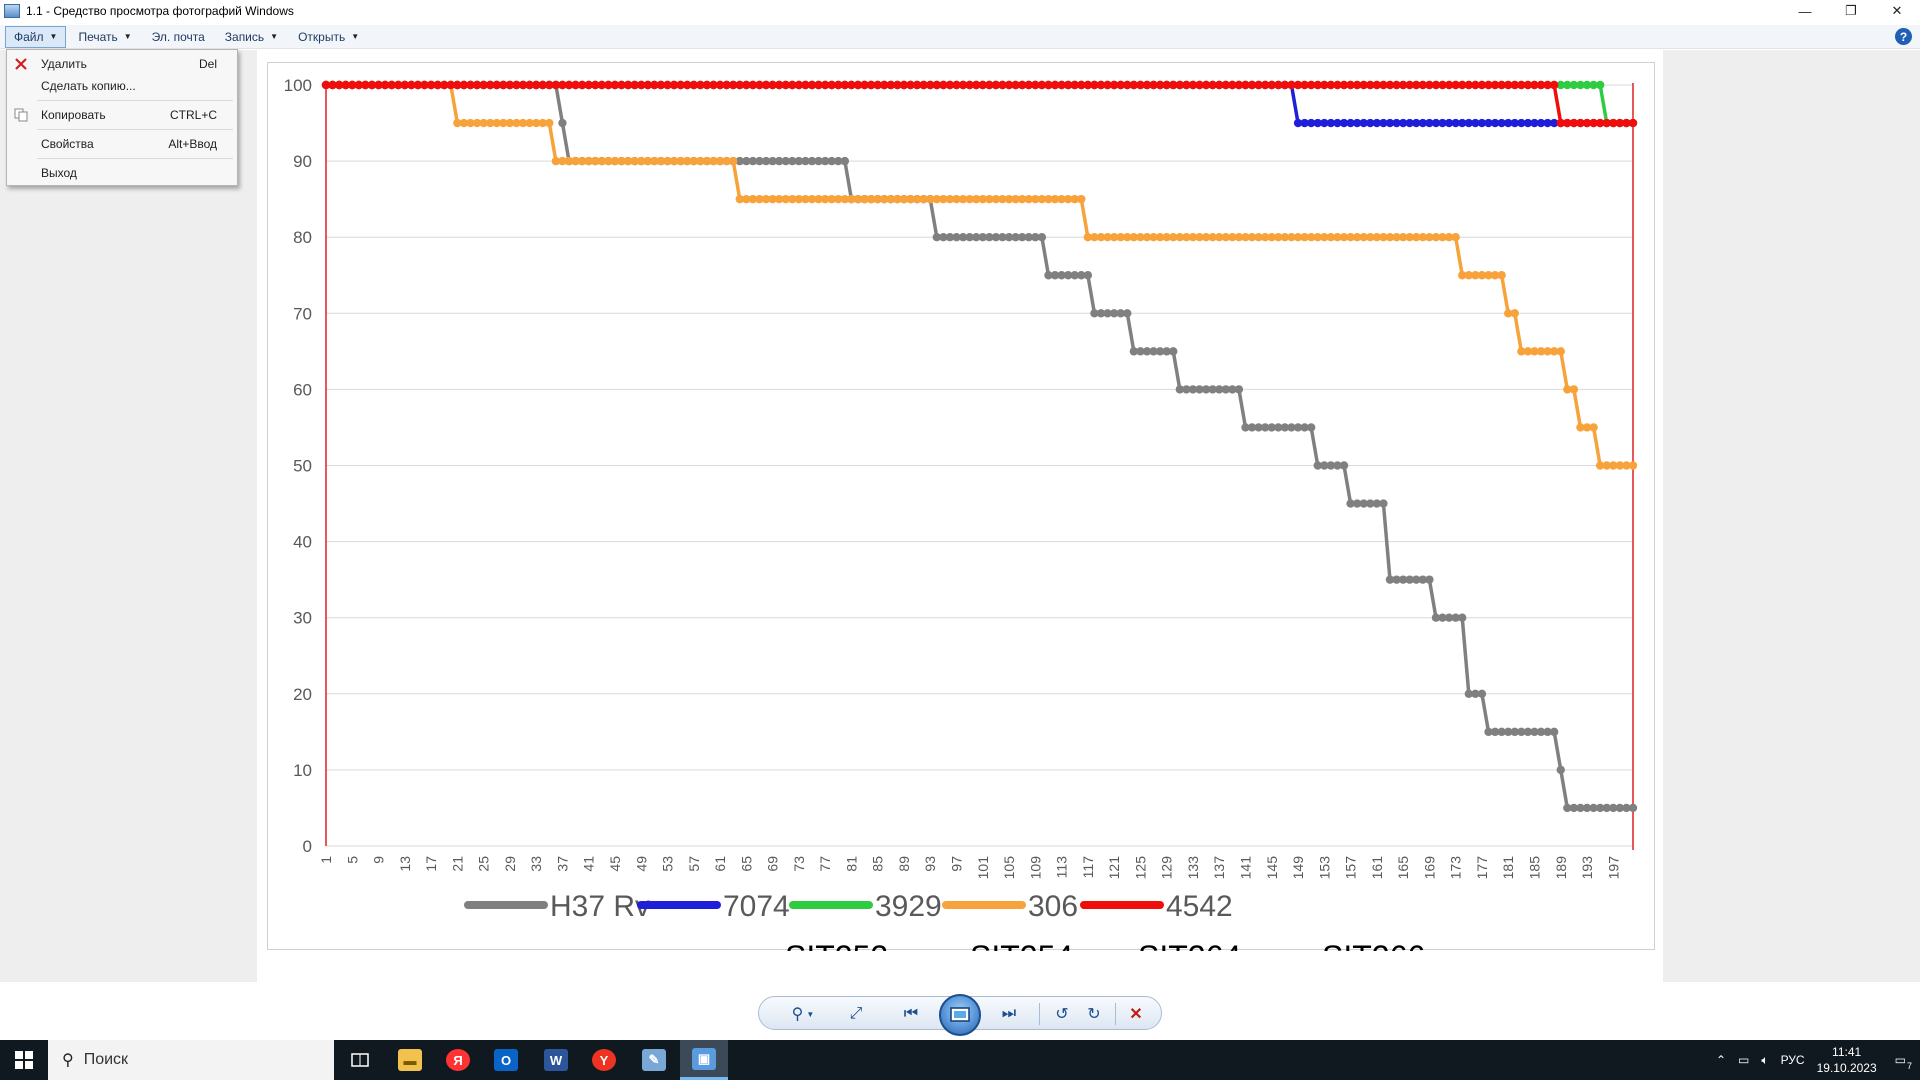 The width and height of the screenshot is (1920, 1080). What do you see at coordinates (24, 1060) in the screenshot?
I see `start-button` at bounding box center [24, 1060].